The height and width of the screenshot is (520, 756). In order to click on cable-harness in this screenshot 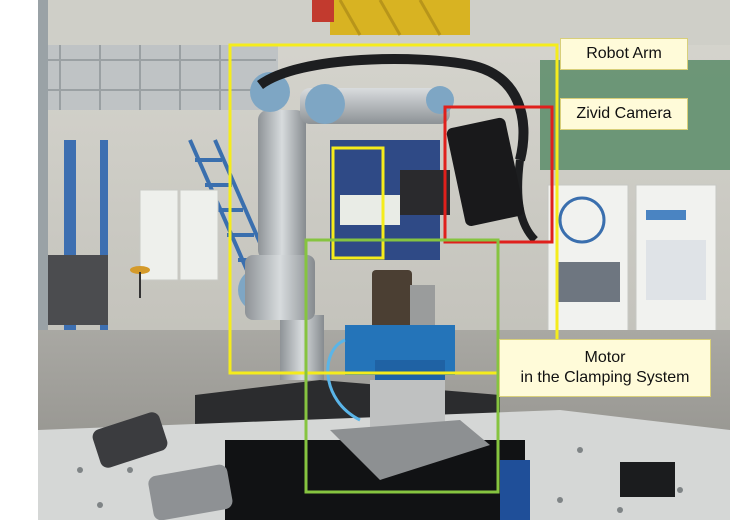, I will do `click(393, 108)`.